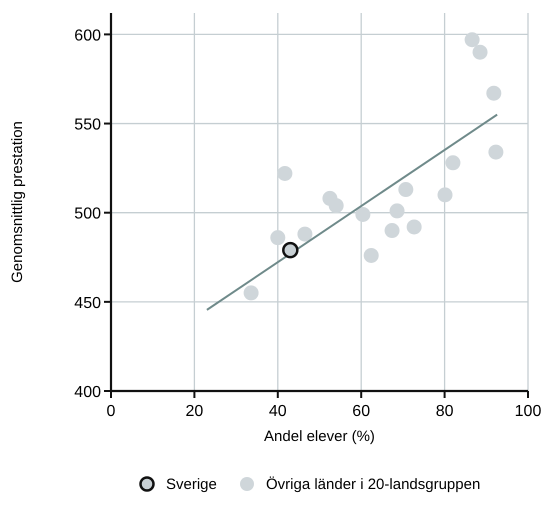 This screenshot has height=505, width=558. I want to click on y-tick-label: 550, so click(88, 125).